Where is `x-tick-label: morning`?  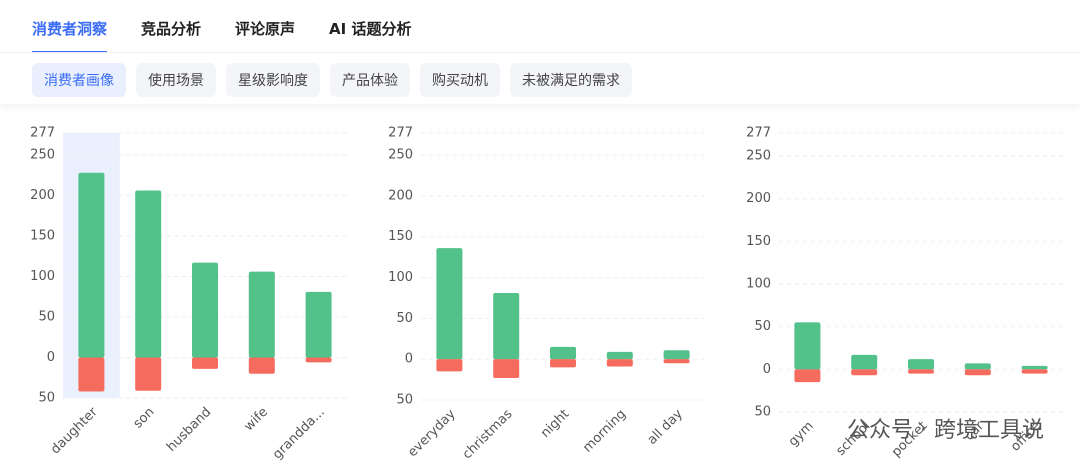 x-tick-label: morning is located at coordinates (604, 431).